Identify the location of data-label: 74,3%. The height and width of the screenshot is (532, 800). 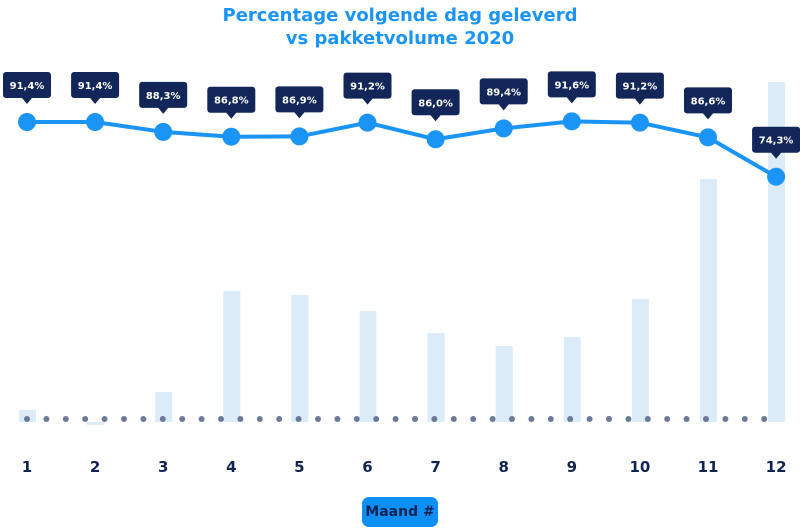
(776, 141).